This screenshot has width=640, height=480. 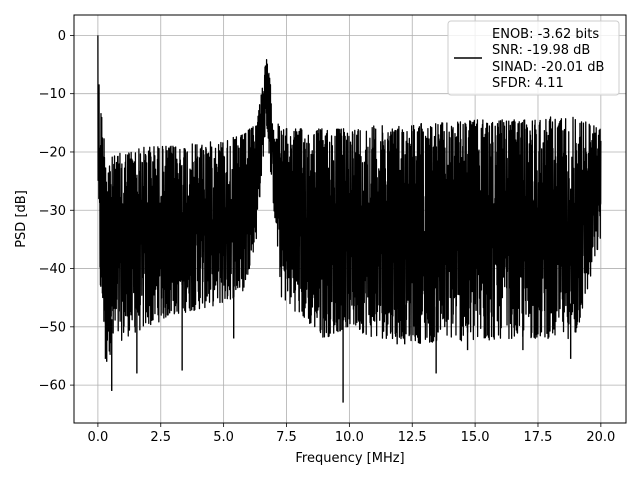 I want to click on y-tick-label: −50, so click(x=52, y=327).